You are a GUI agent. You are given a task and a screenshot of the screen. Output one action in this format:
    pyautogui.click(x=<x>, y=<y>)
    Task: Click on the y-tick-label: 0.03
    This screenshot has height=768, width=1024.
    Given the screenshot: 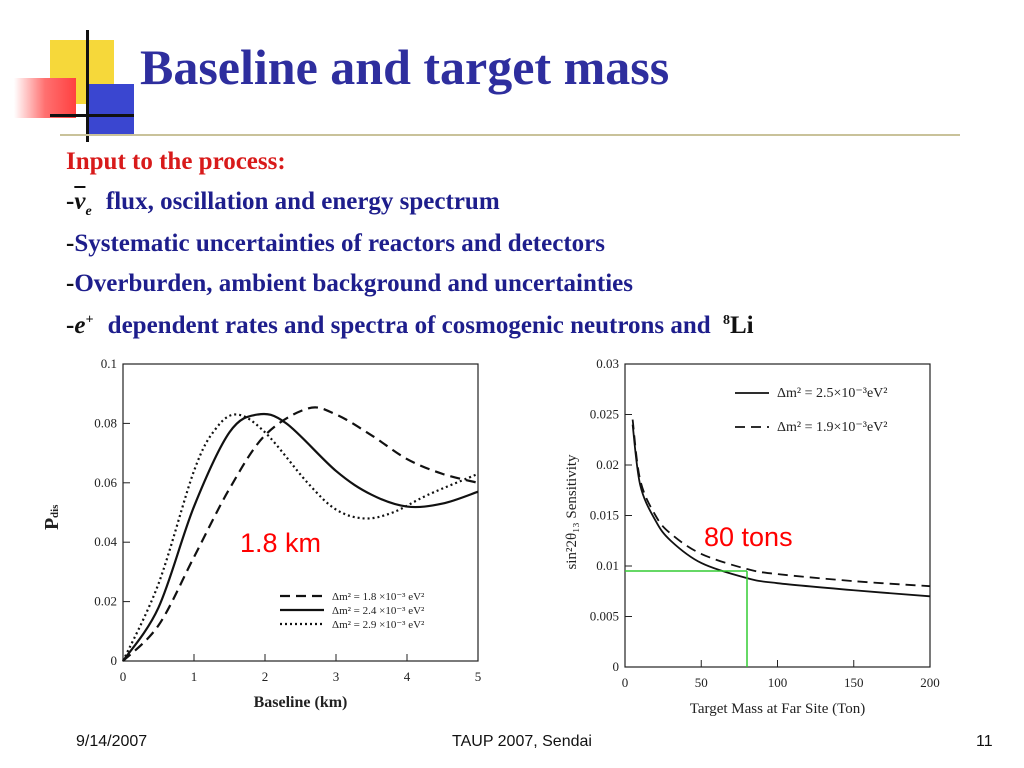 What is the action you would take?
    pyautogui.click(x=607, y=363)
    